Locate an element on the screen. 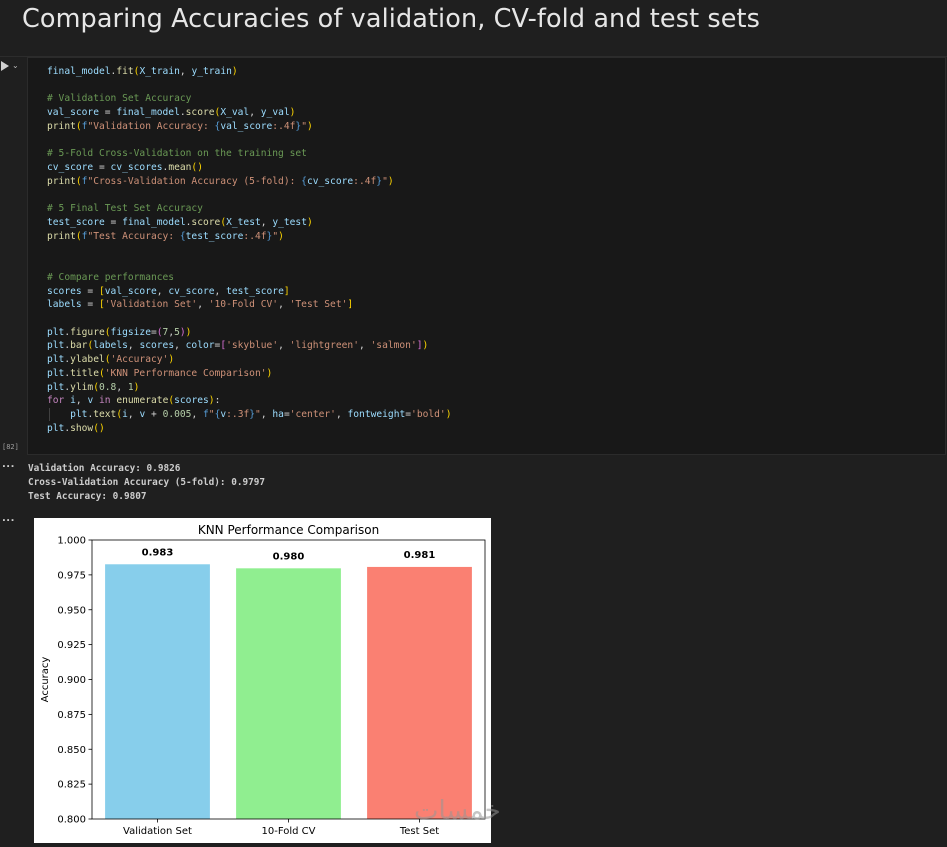 Image resolution: width=947 pixels, height=847 pixels. code-token: 1 is located at coordinates (130, 387).